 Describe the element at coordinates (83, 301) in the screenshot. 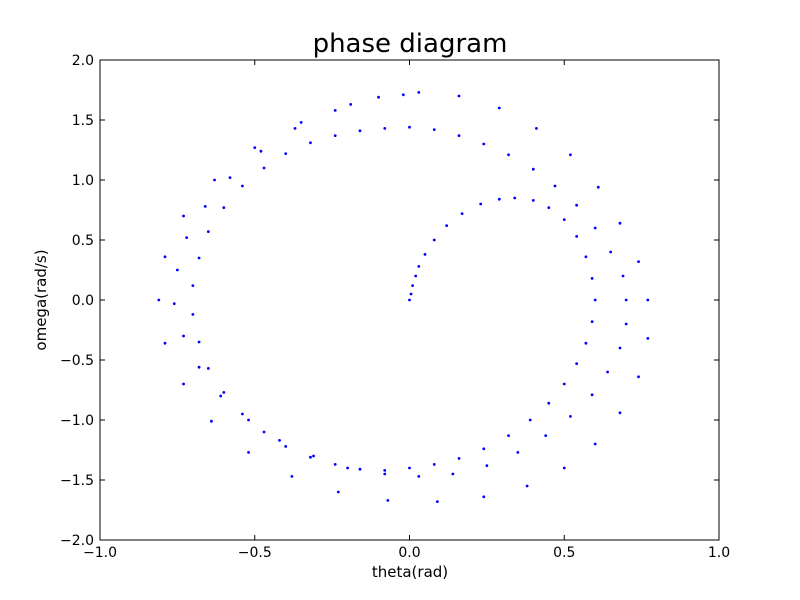

I see `y-tick-label: 0.0` at that location.